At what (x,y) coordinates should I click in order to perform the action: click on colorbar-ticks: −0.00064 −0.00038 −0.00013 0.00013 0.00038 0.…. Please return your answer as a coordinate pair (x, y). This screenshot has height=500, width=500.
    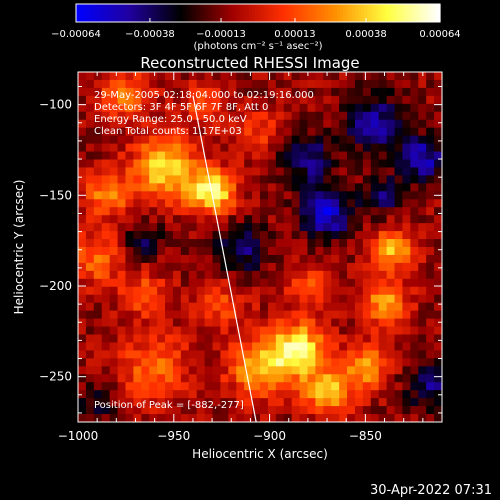
    Looking at the image, I should click on (256, 29).